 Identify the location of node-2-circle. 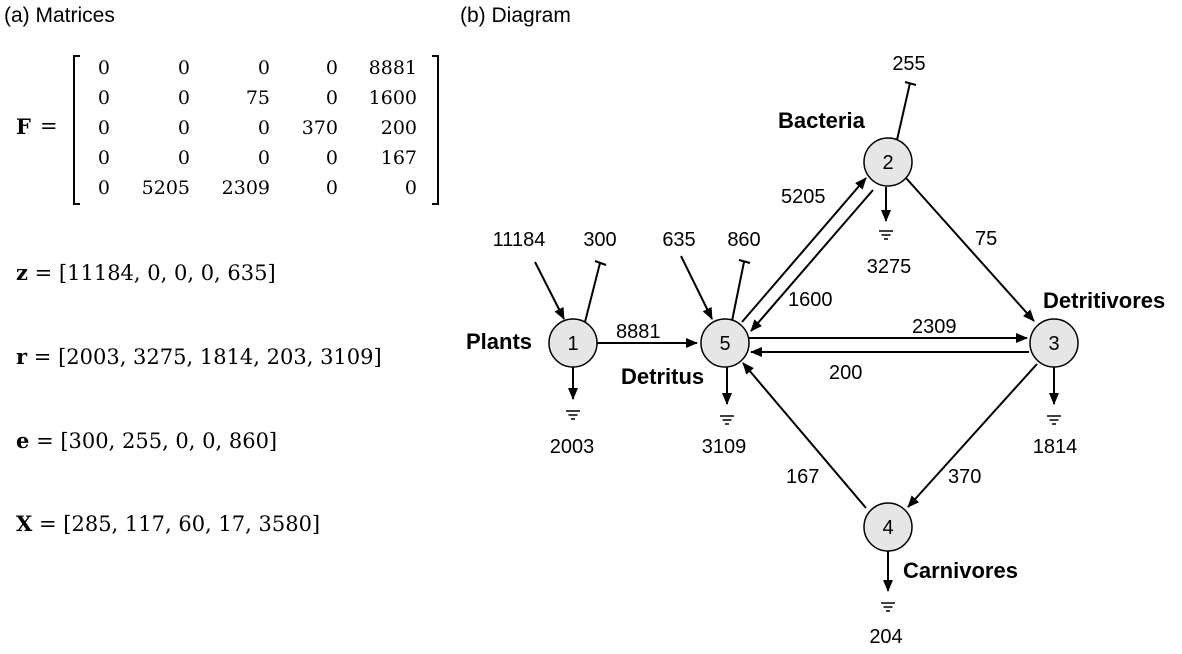
(888, 162).